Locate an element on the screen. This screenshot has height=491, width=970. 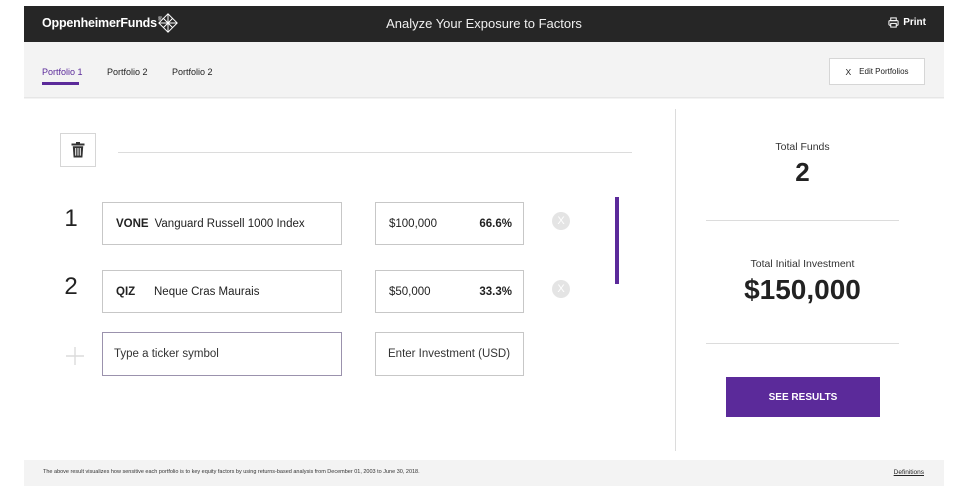
delete-portfolio-button is located at coordinates (78, 150).